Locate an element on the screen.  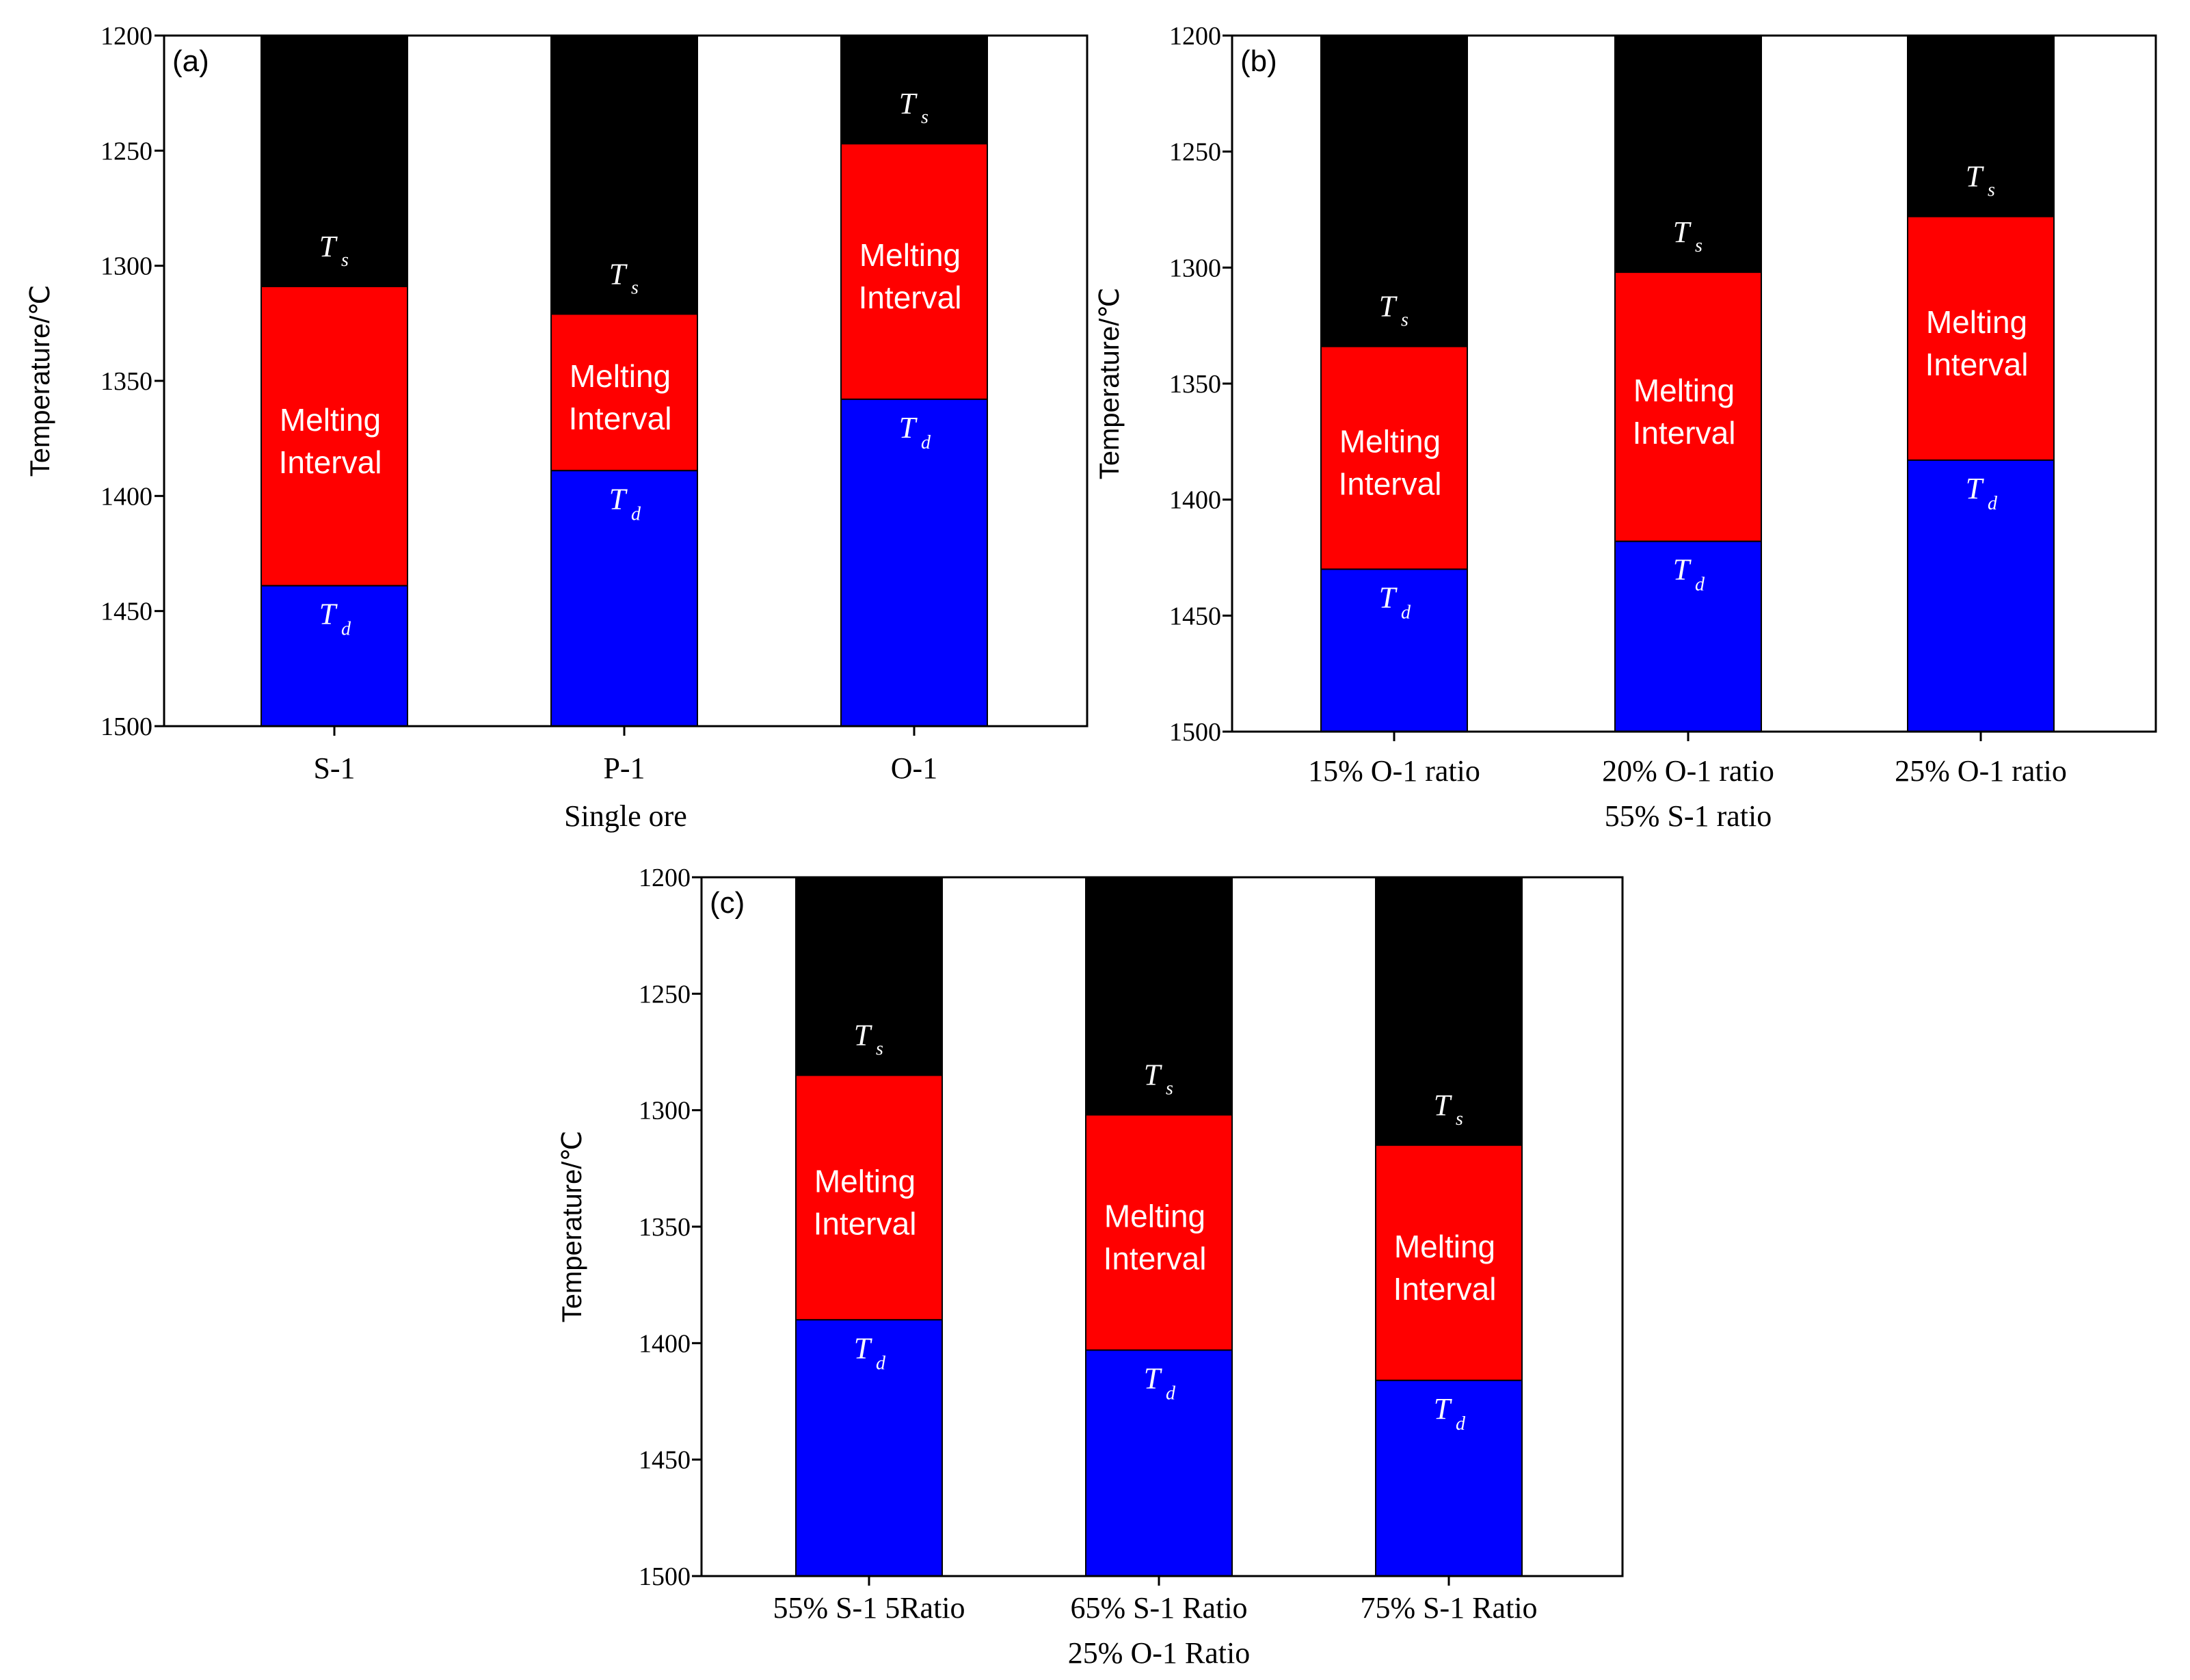
category-label: O-1 is located at coordinates (914, 768).